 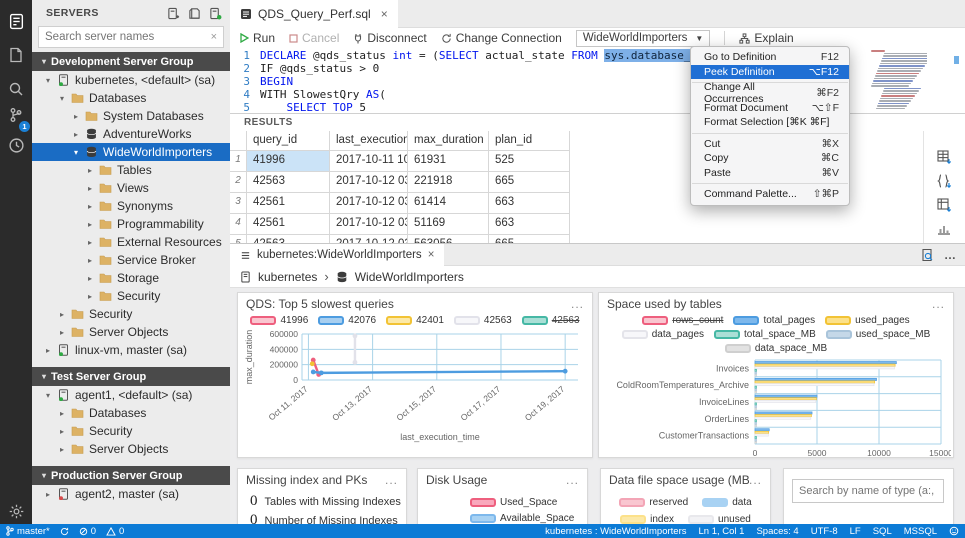 I want to click on breadcrumb-server: kubernetes, so click(x=288, y=276).